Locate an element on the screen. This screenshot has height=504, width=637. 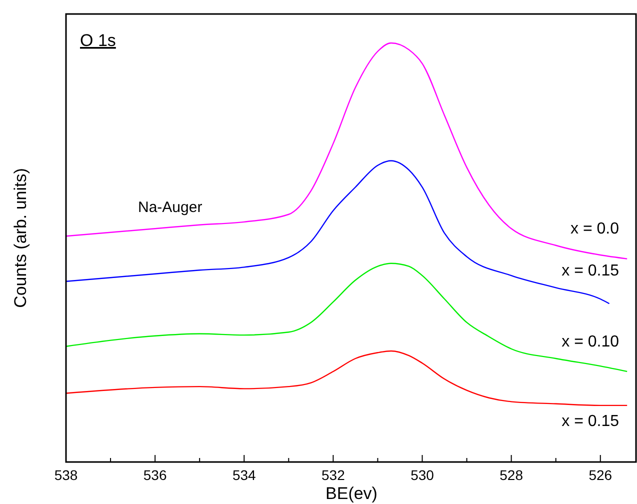
series-label: x = 0.10 is located at coordinates (591, 342).